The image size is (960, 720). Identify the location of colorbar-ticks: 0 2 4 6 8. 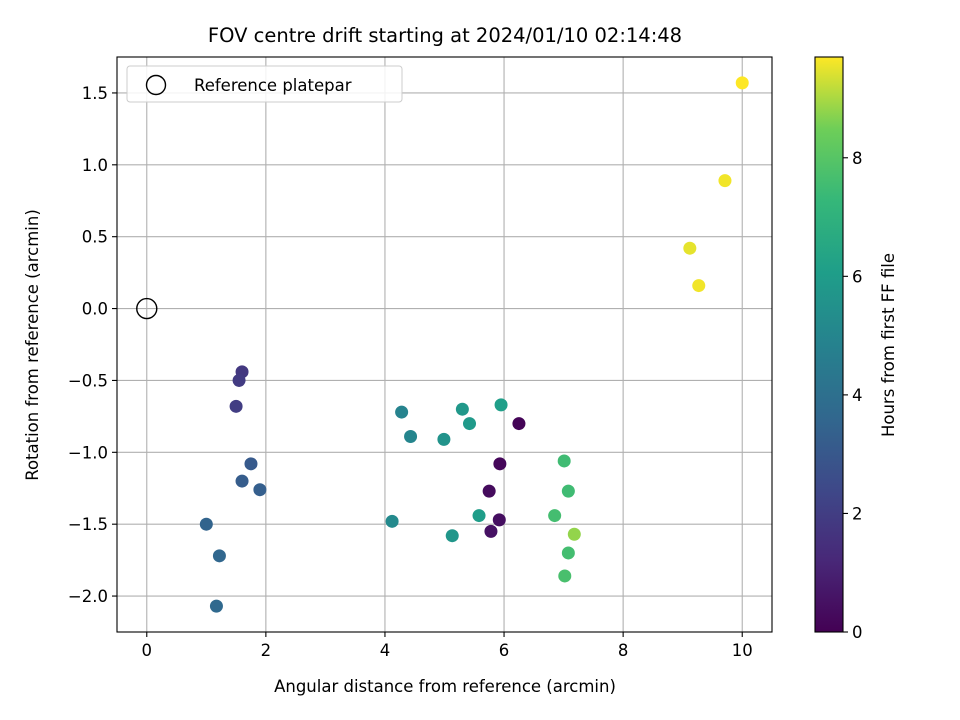
(853, 395).